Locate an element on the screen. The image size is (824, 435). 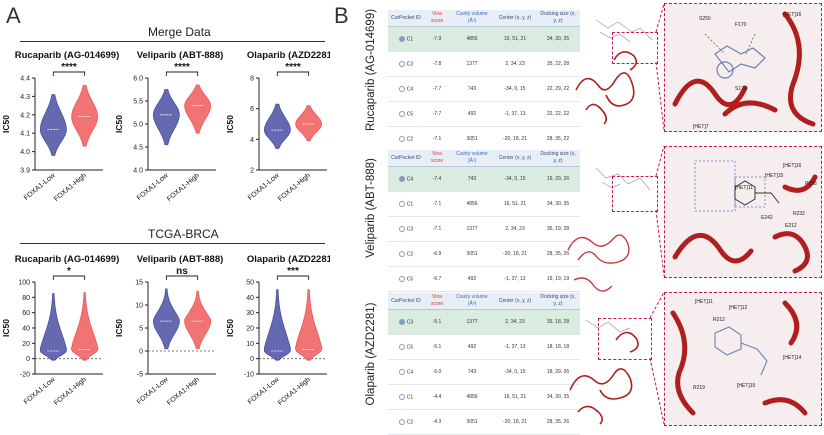
pocket-id: C2 is located at coordinates (410, 139).